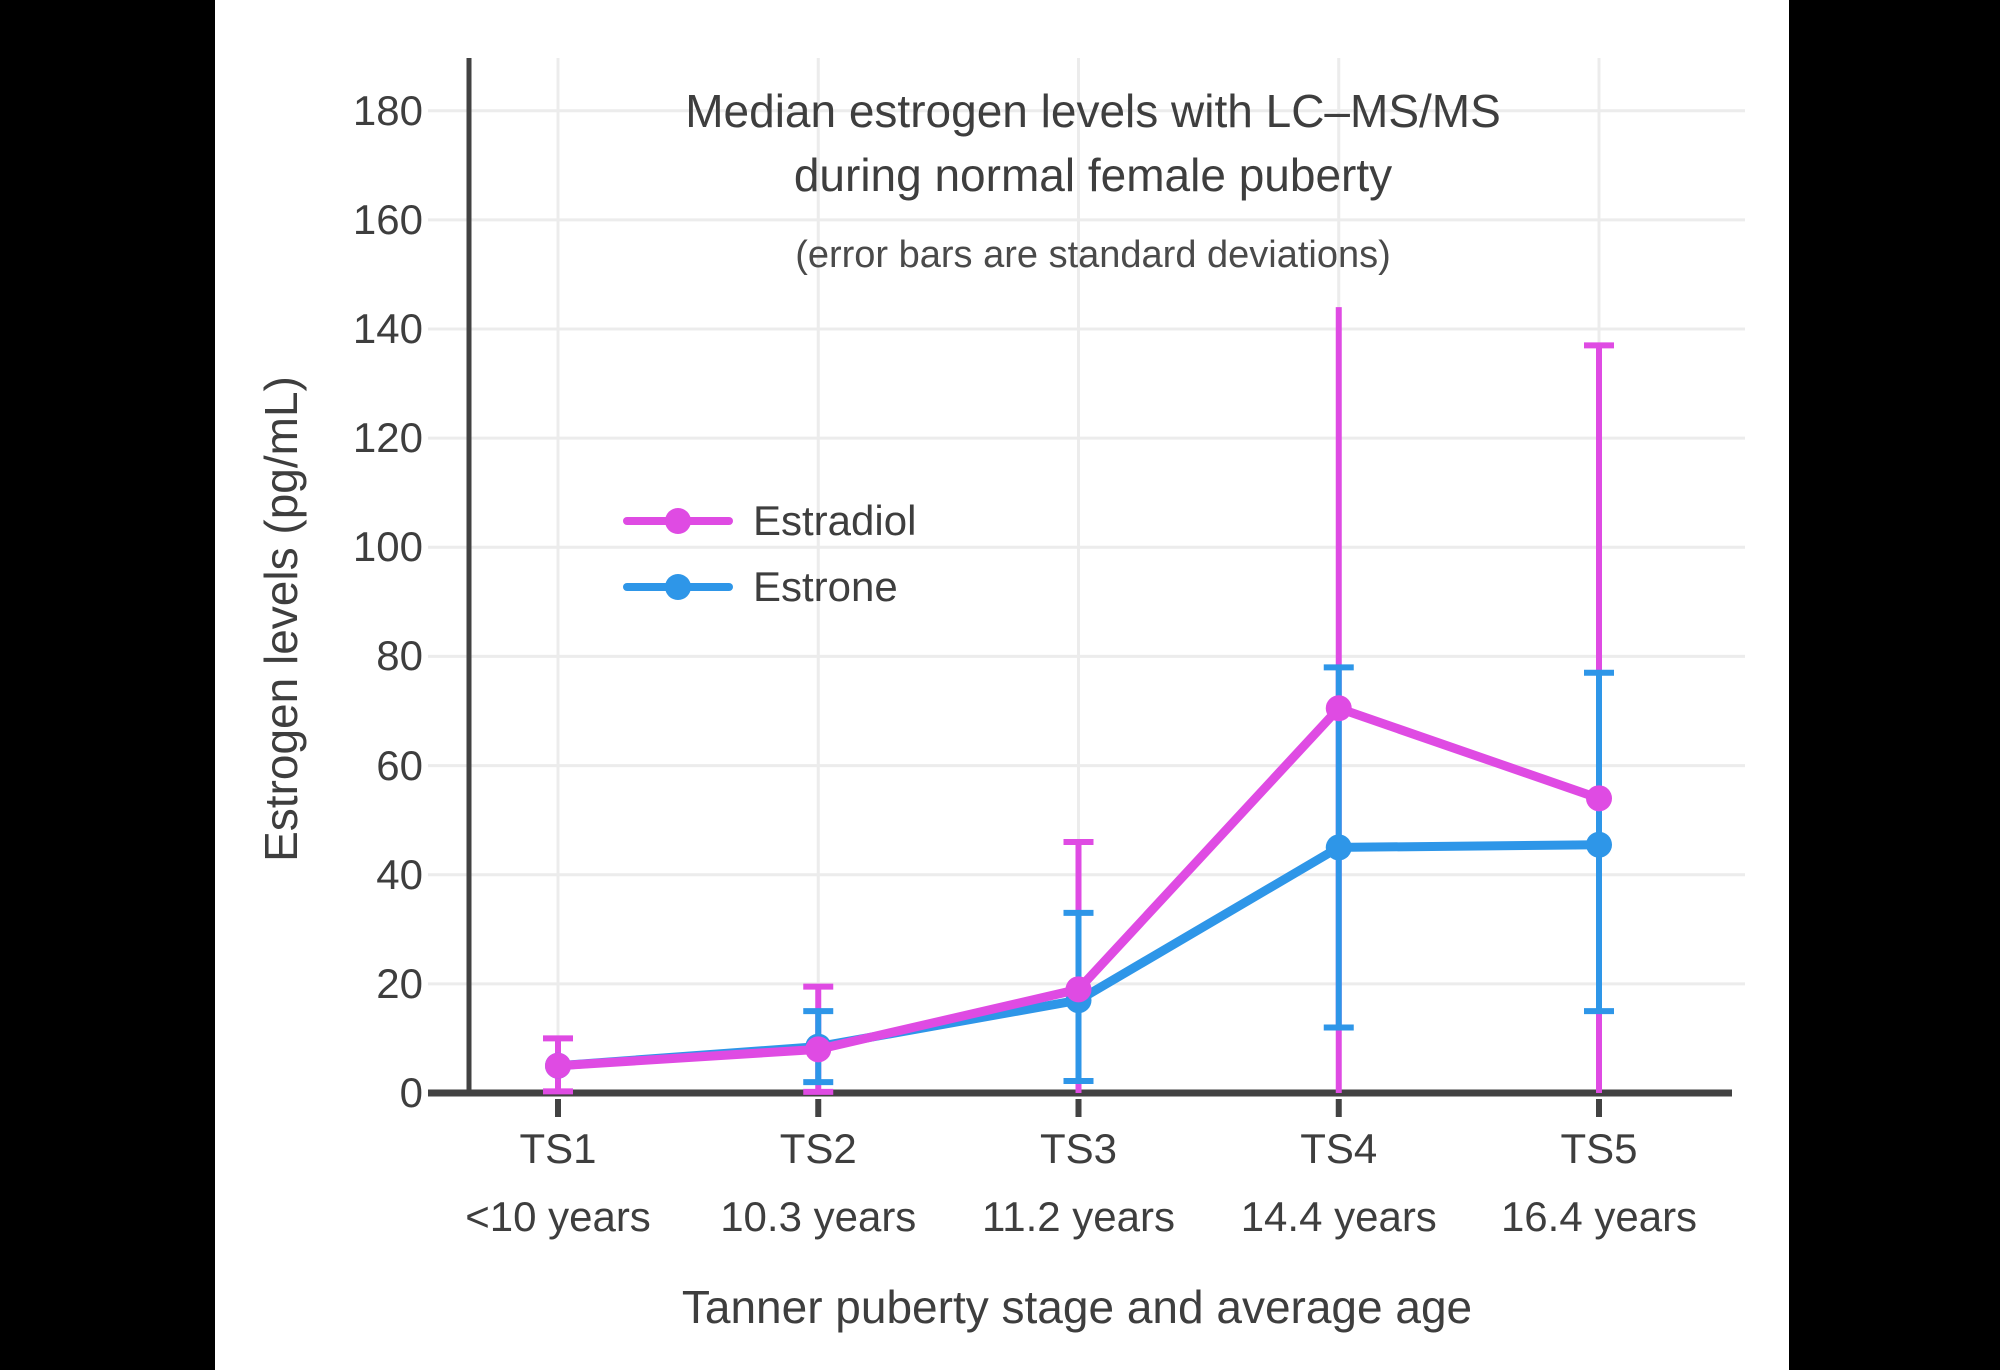 This screenshot has width=2000, height=1370. I want to click on y-tick-label: 100, so click(387, 547).